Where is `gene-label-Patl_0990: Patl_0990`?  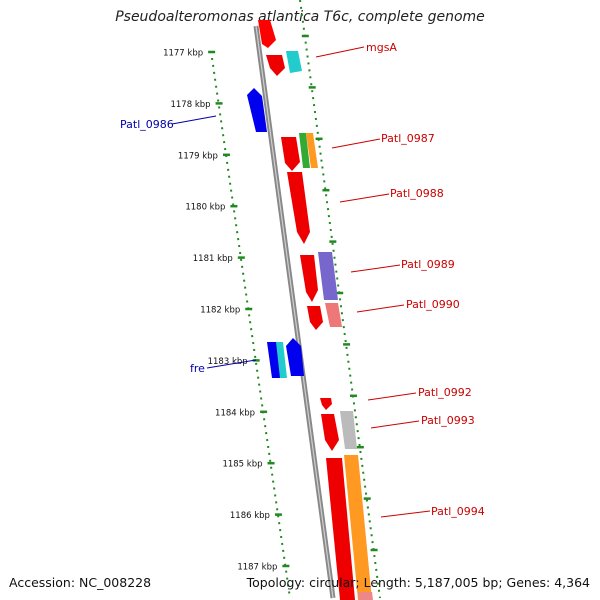 gene-label-Patl_0990: Patl_0990 is located at coordinates (433, 304).